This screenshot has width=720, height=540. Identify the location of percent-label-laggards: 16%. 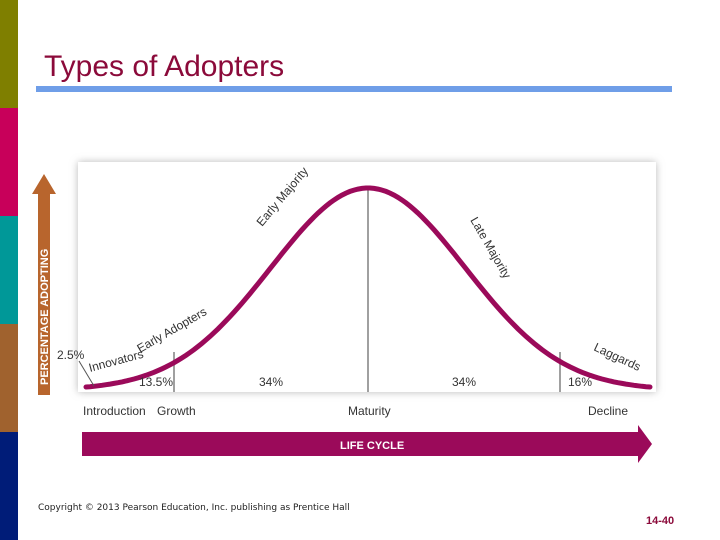
(580, 382).